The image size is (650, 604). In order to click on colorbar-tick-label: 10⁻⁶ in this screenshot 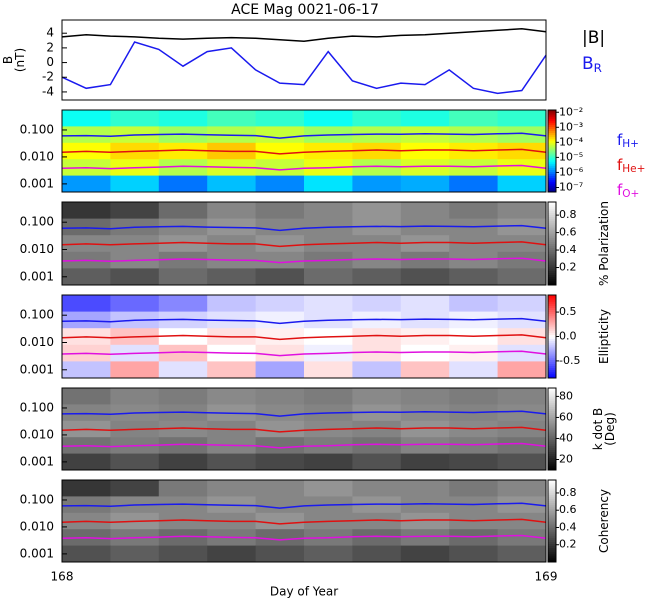, I will do `click(571, 171)`.